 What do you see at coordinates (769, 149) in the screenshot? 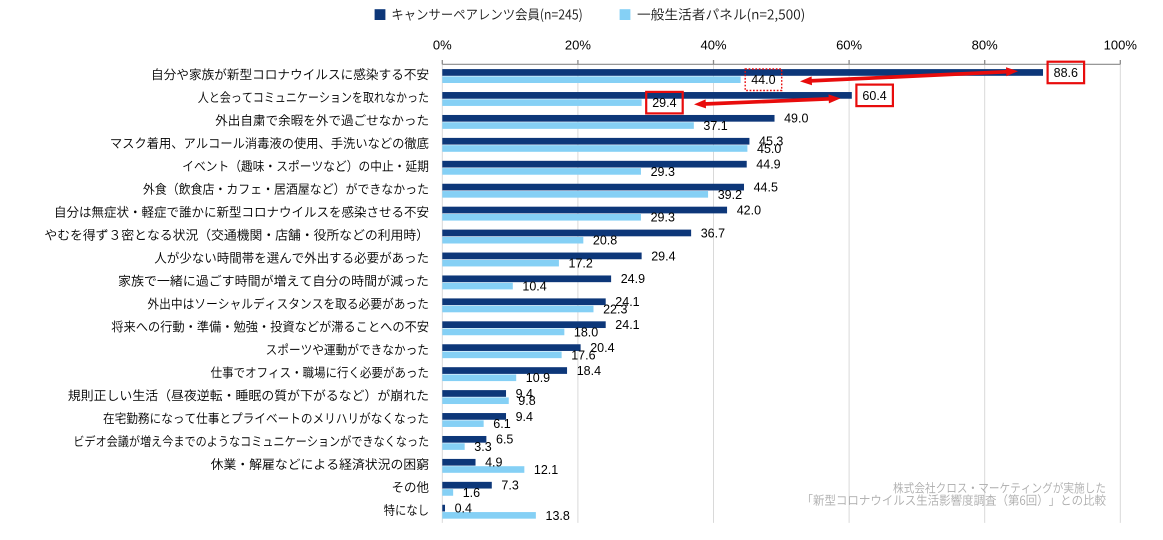
I see `svg-text: 45.0` at bounding box center [769, 149].